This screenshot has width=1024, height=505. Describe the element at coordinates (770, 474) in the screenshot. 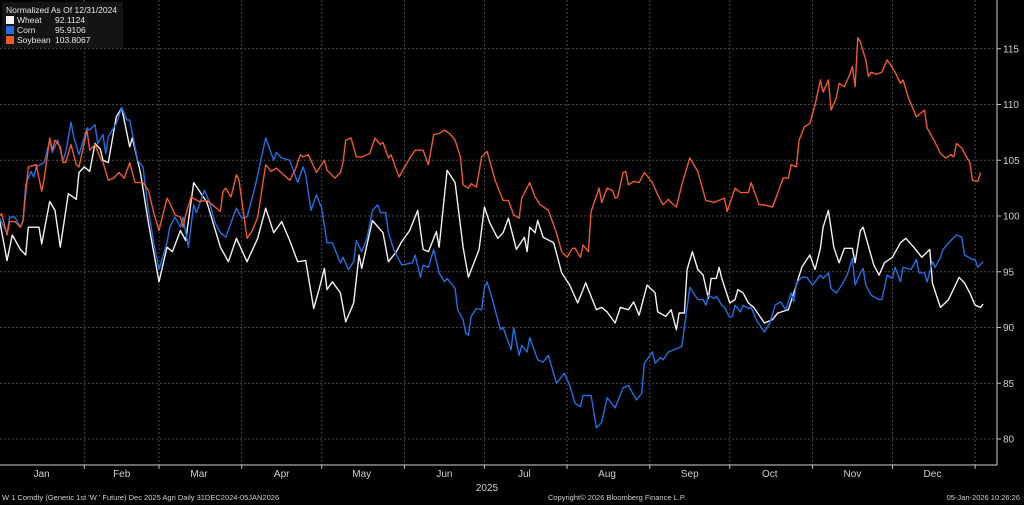

I see `x-tick-label: Oct` at that location.